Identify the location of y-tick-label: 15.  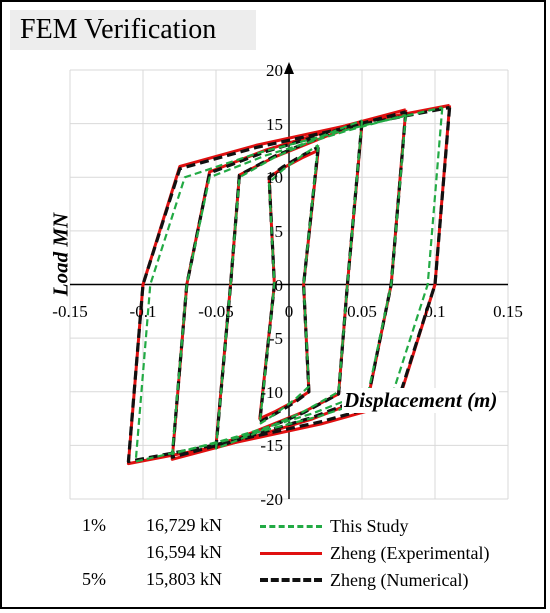
(274, 124).